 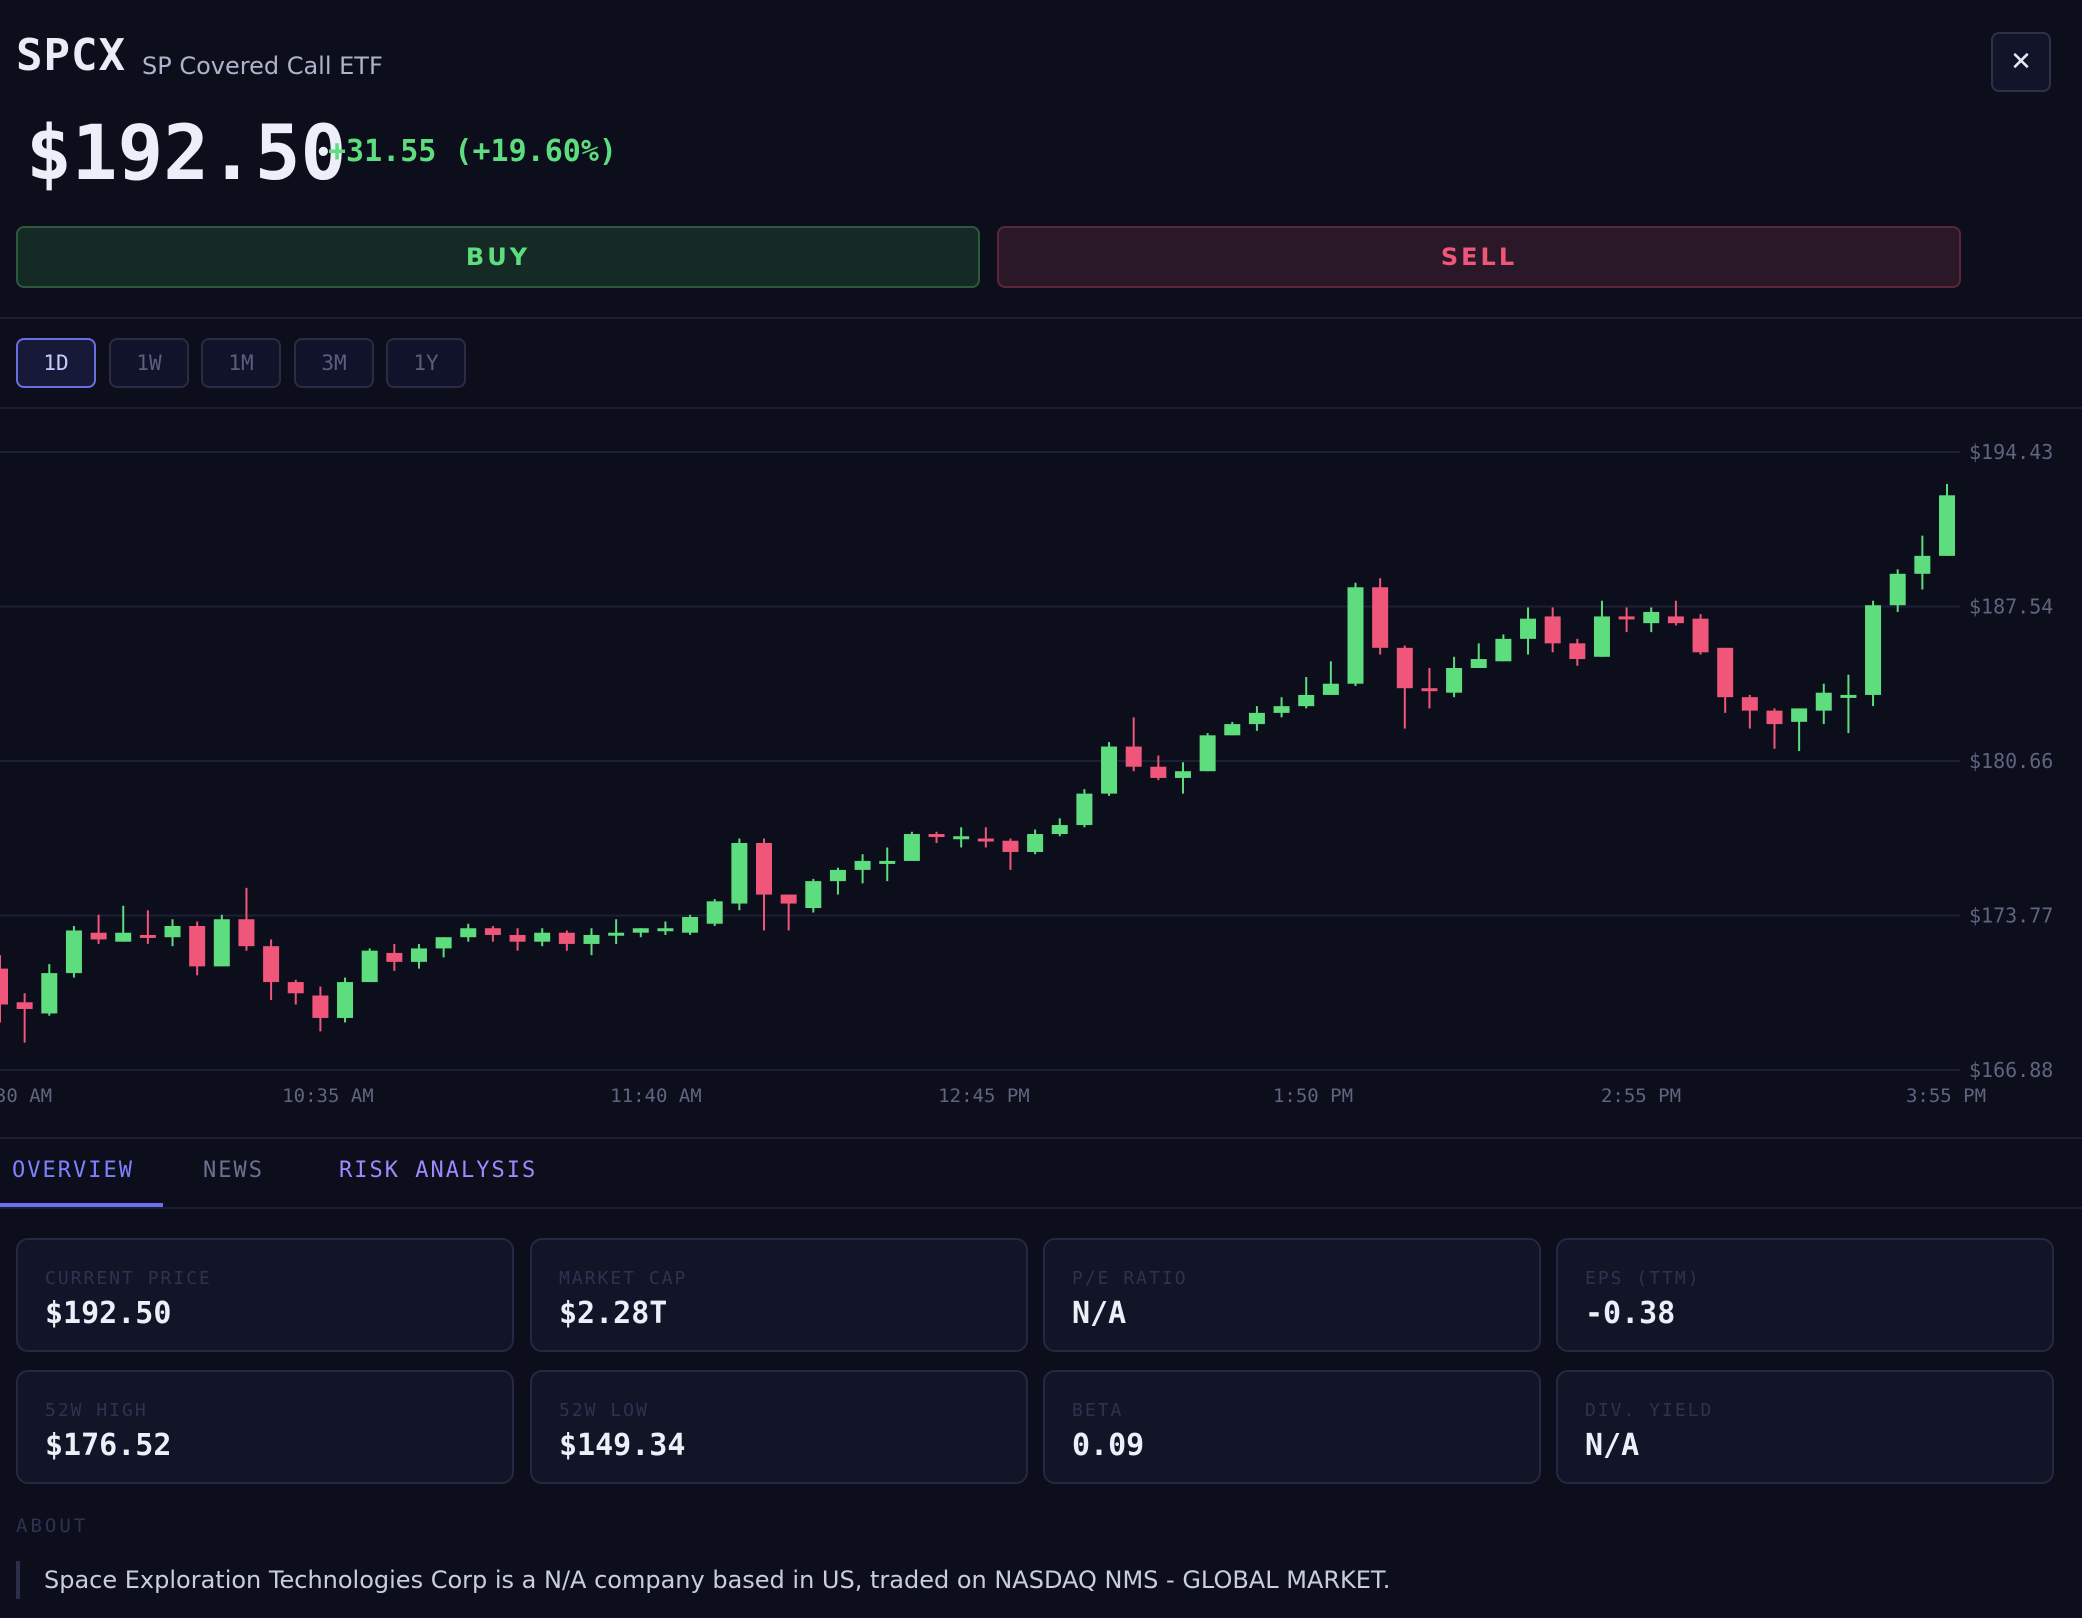 What do you see at coordinates (1805, 1427) in the screenshot?
I see `stat-card-div-yield: DIV. YIELD N/A` at bounding box center [1805, 1427].